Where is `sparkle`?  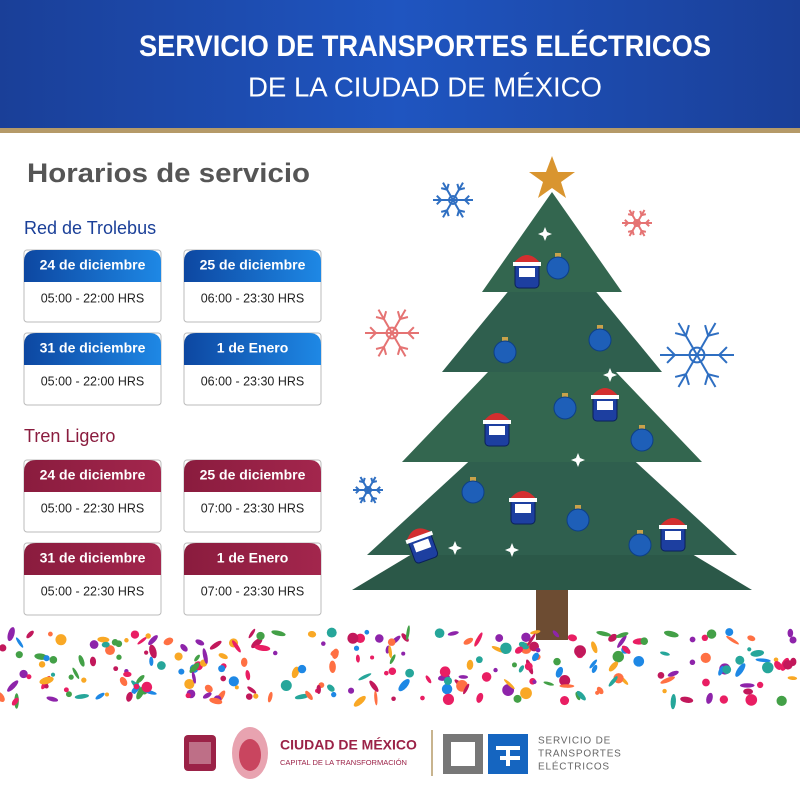 sparkle is located at coordinates (610, 375).